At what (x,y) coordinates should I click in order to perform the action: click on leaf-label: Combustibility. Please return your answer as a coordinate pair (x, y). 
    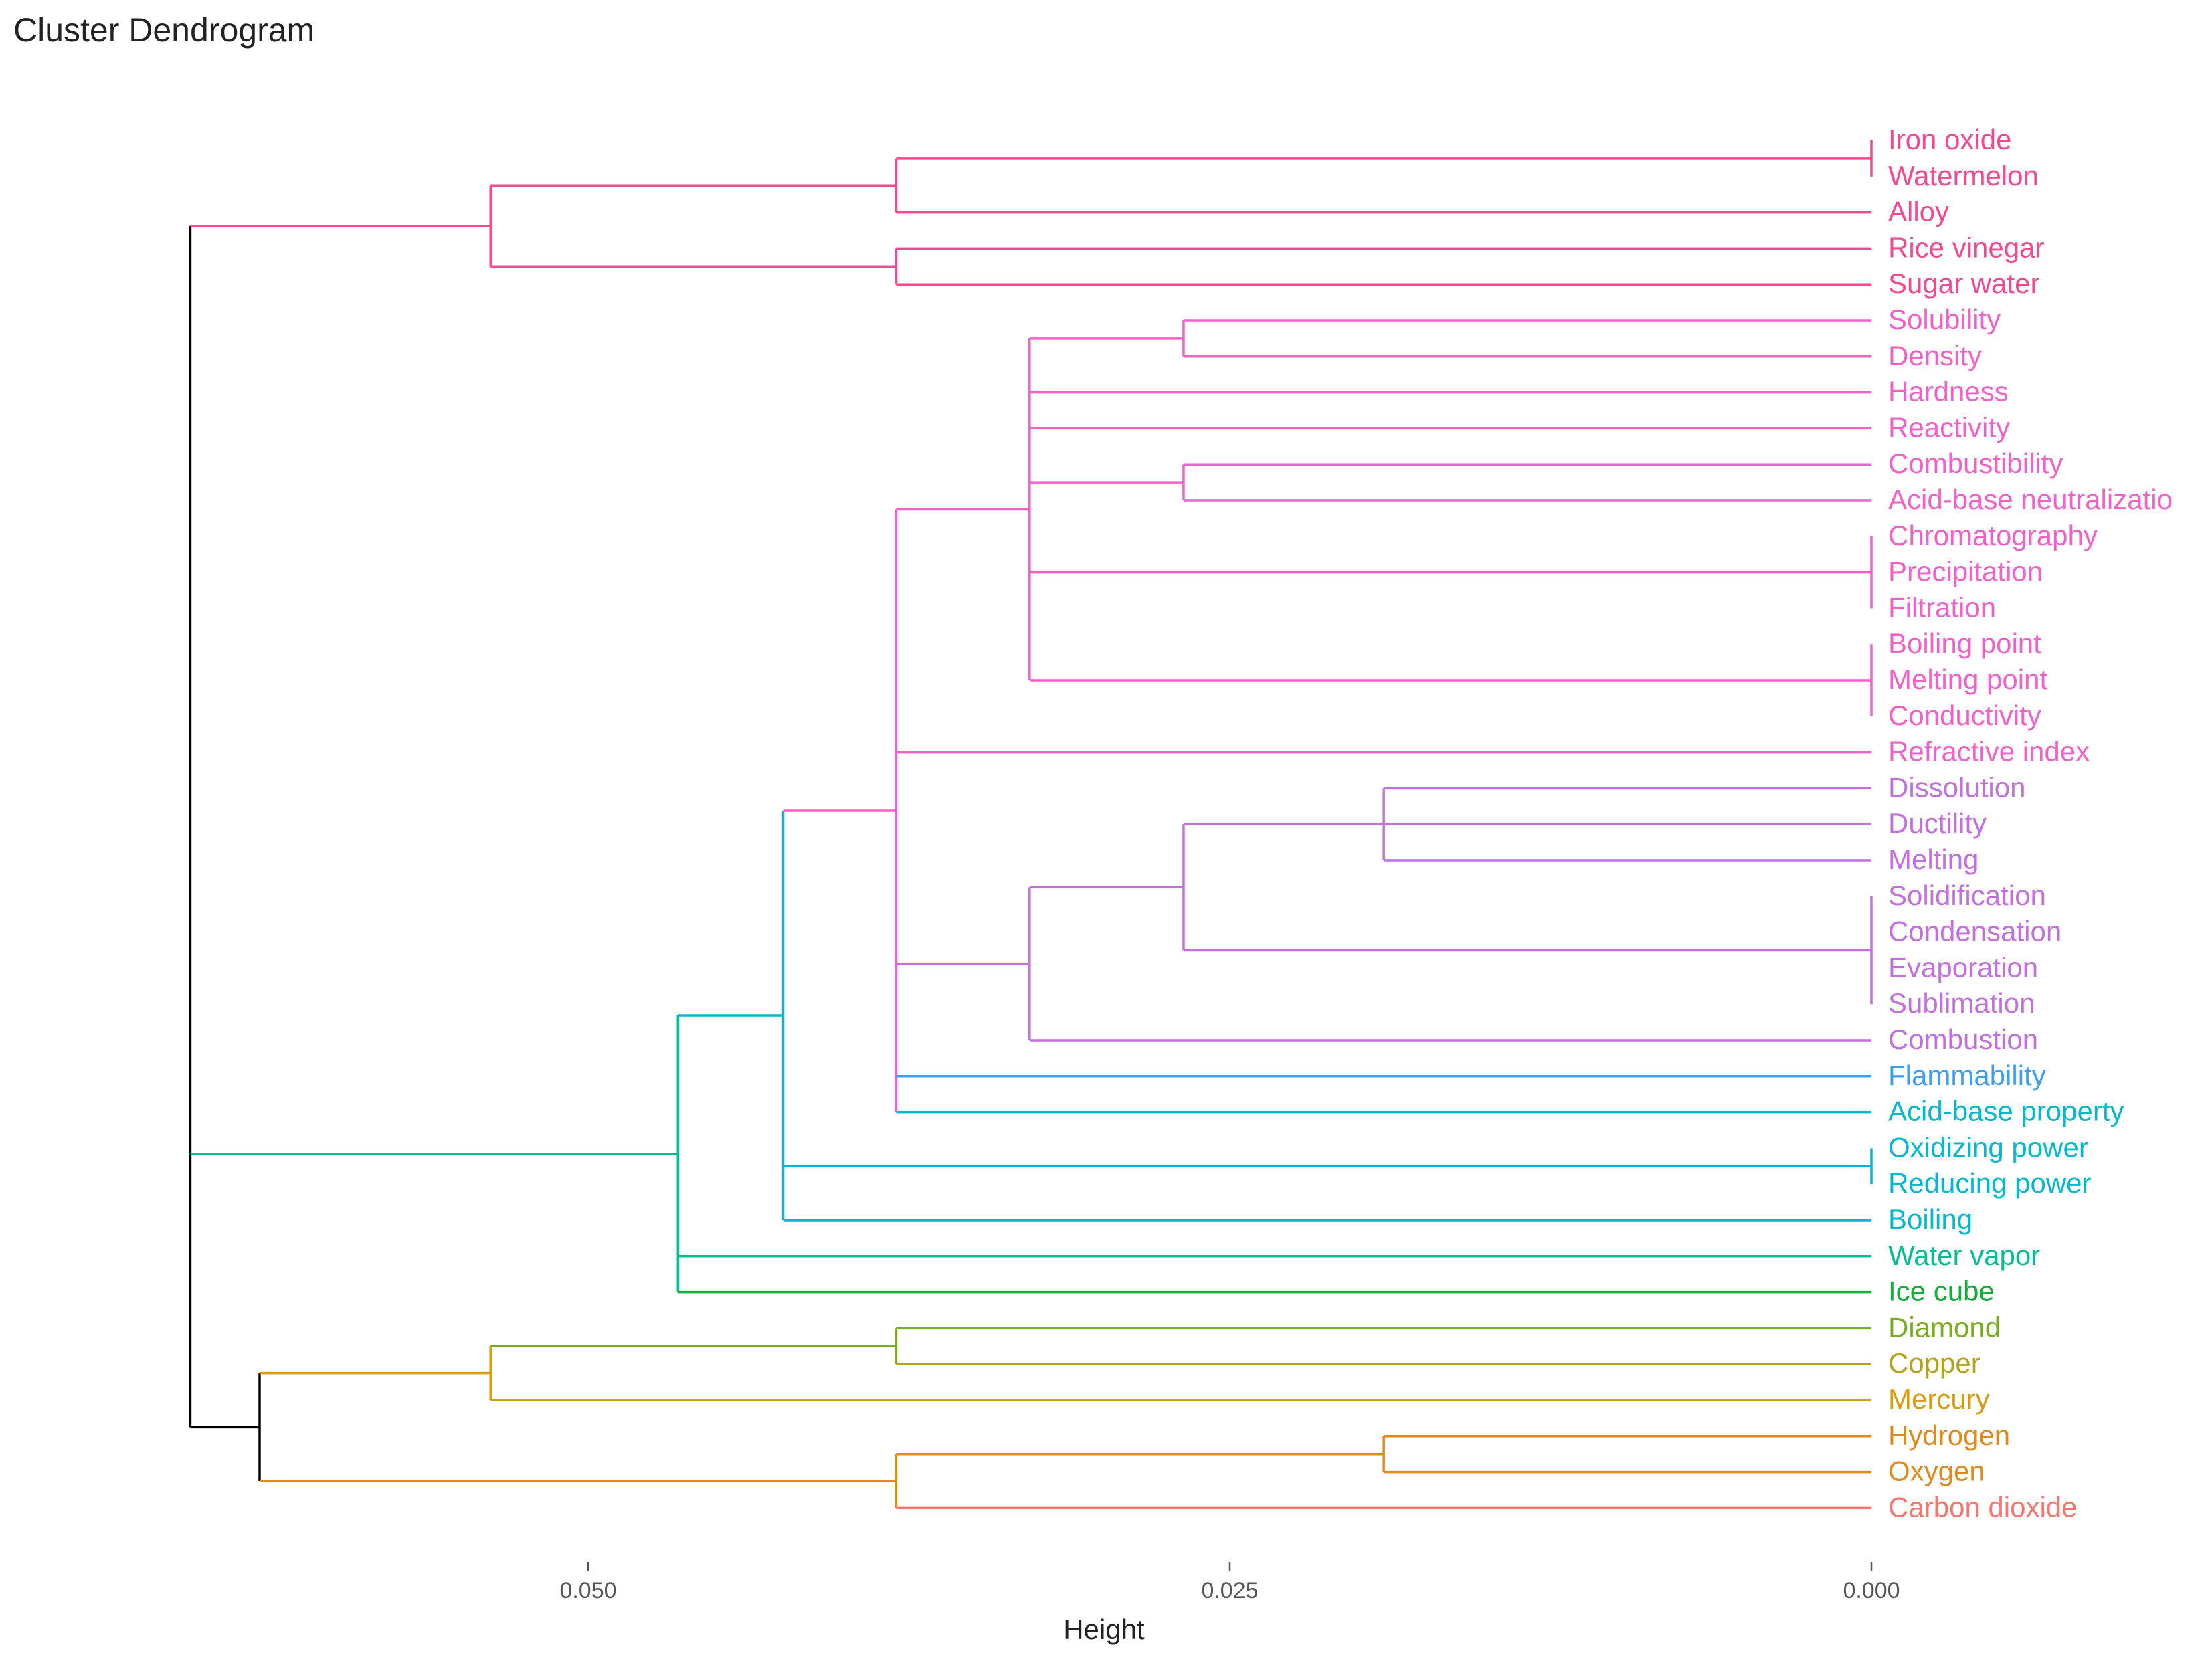
    Looking at the image, I should click on (1976, 463).